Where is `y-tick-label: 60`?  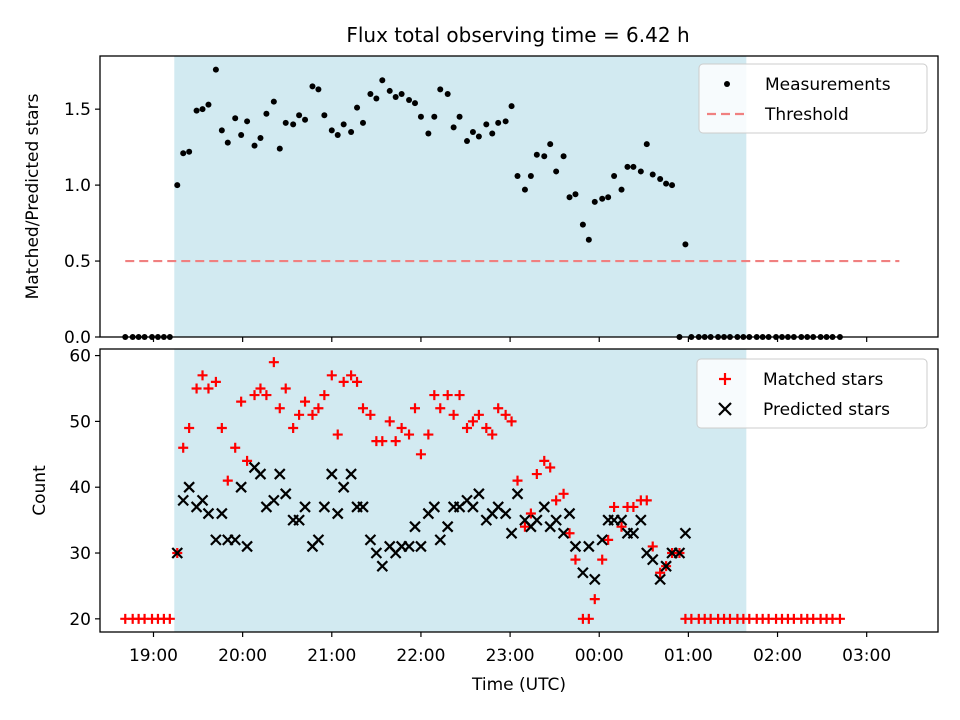 y-tick-label: 60 is located at coordinates (80, 357).